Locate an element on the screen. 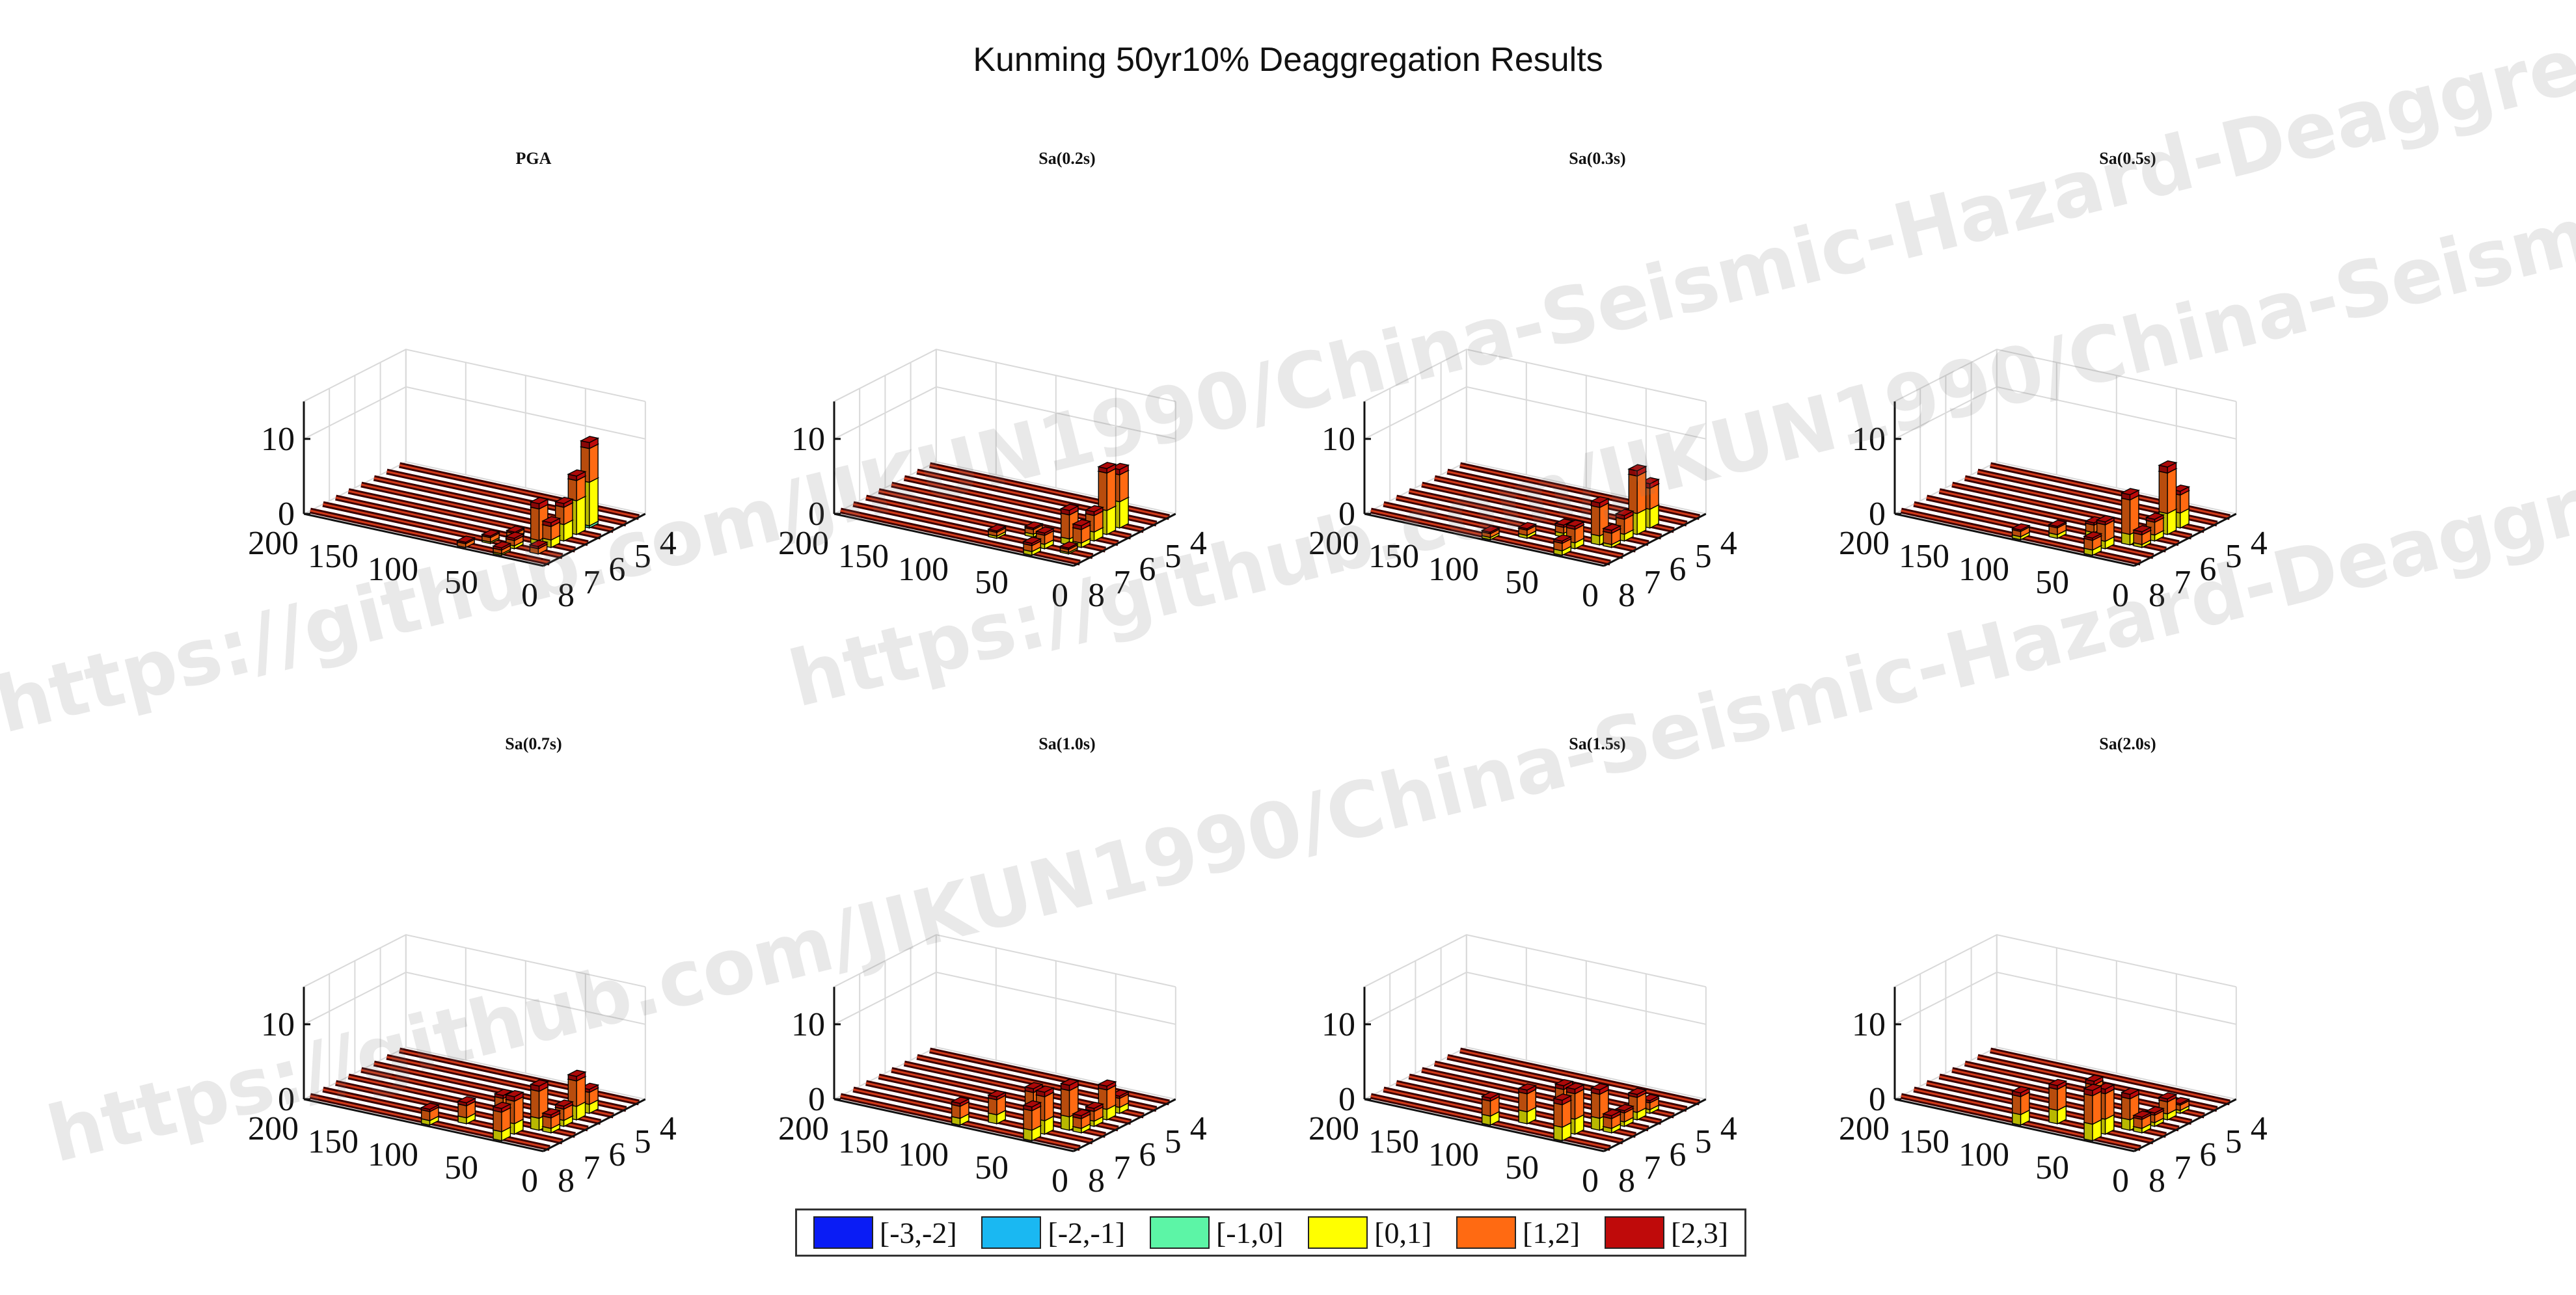 This screenshot has height=1295, width=2576. magnitude-tick-label: 6 is located at coordinates (1147, 1154).